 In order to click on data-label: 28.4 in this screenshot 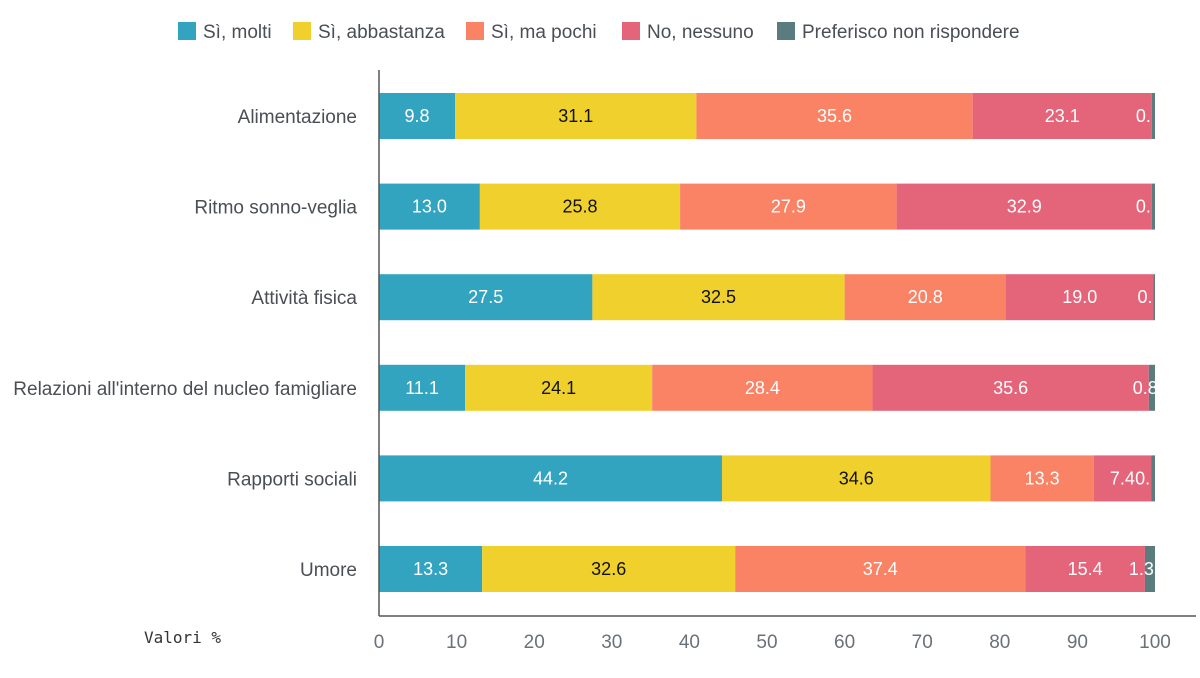, I will do `click(762, 388)`.